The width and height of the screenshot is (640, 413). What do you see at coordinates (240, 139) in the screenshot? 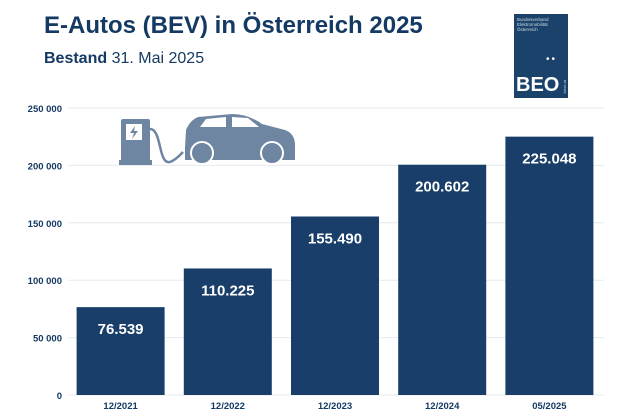
I see `car-icon` at bounding box center [240, 139].